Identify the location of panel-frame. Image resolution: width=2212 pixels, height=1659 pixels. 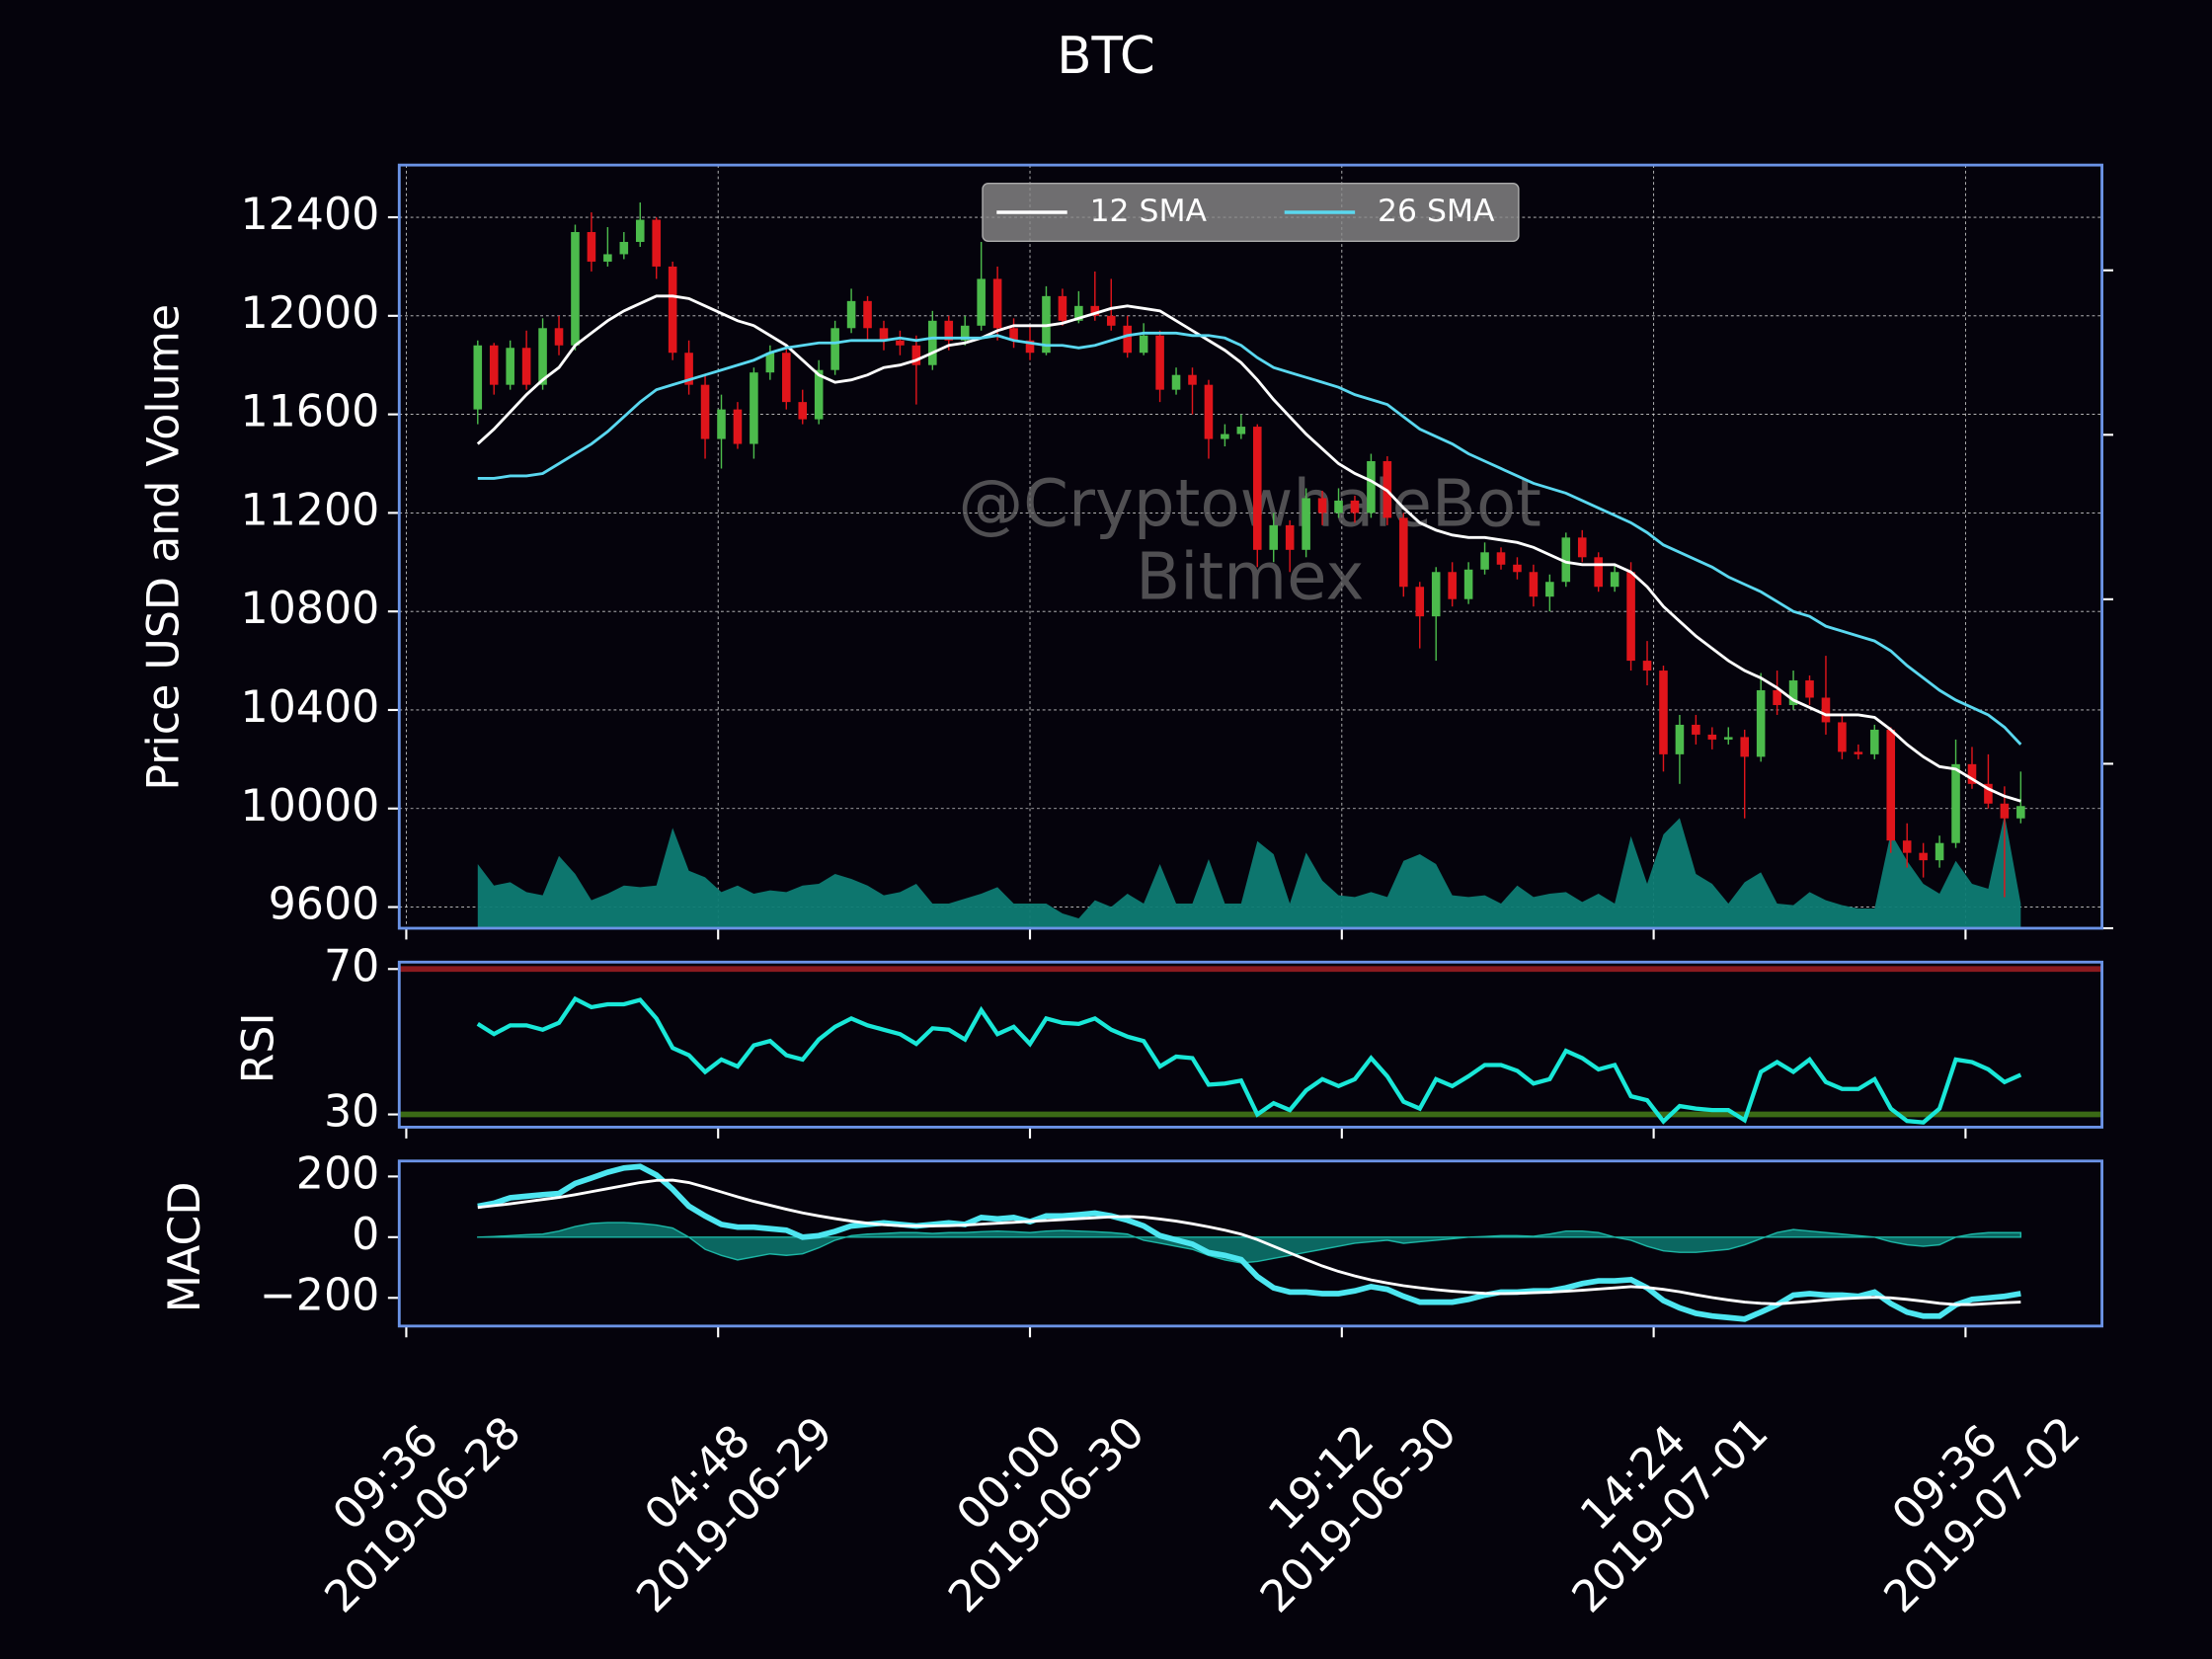
(1250, 1044).